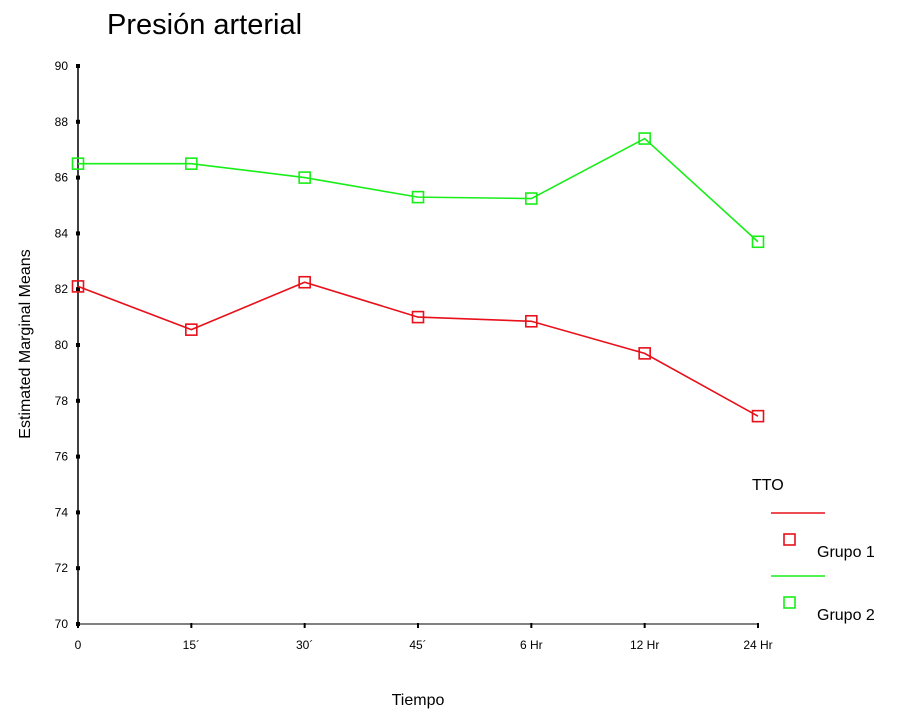  Describe the element at coordinates (62, 178) in the screenshot. I see `y-tick-label: 86` at that location.